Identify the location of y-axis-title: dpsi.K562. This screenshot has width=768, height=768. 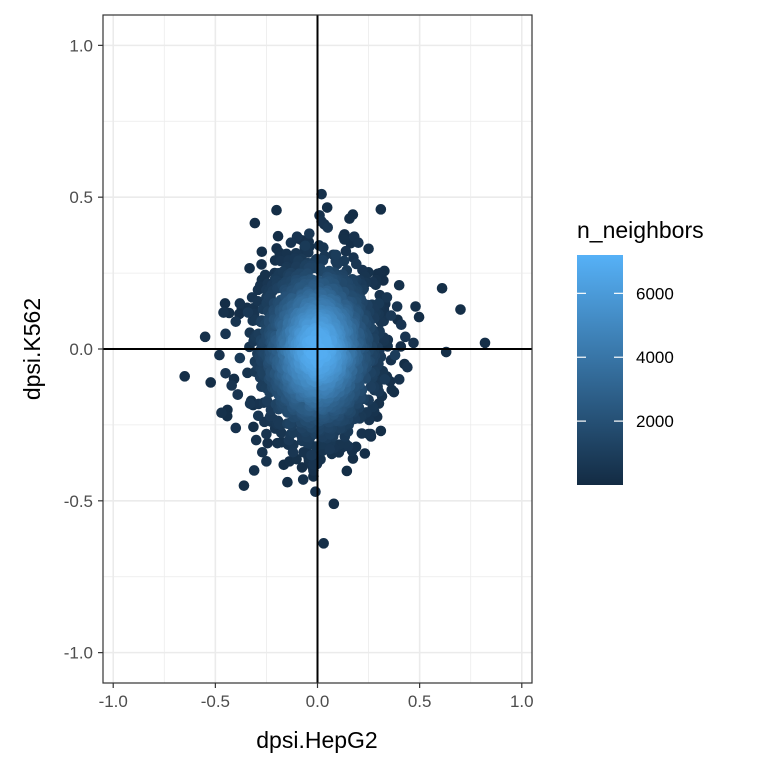
(32, 349).